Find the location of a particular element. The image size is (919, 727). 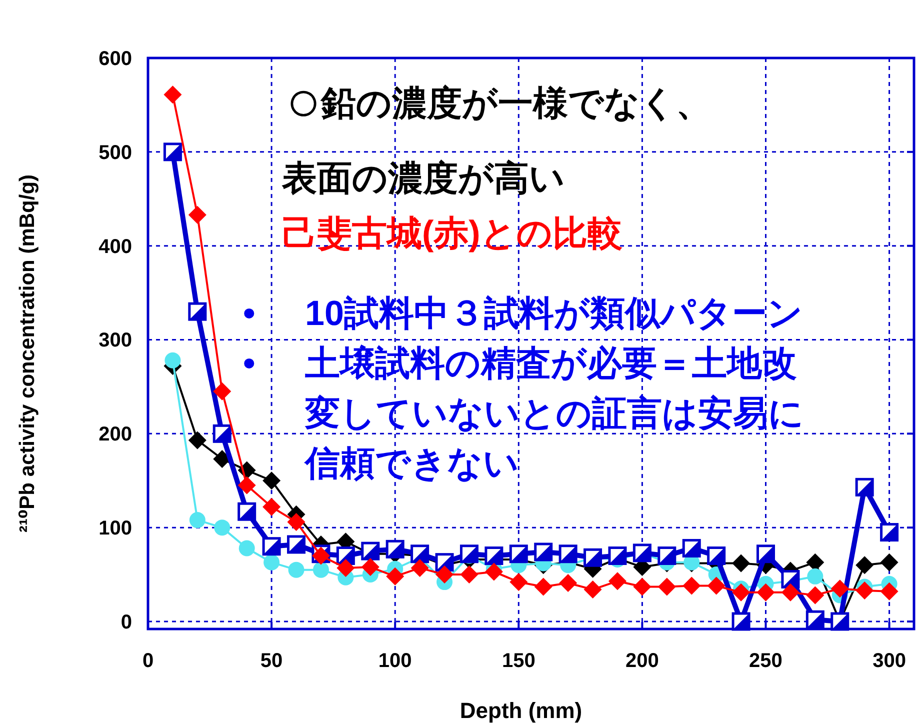

text: • 土壌試料の精査が必要＝土地改変していないとの証言は安易に信頼できない is located at coordinates (523, 413).